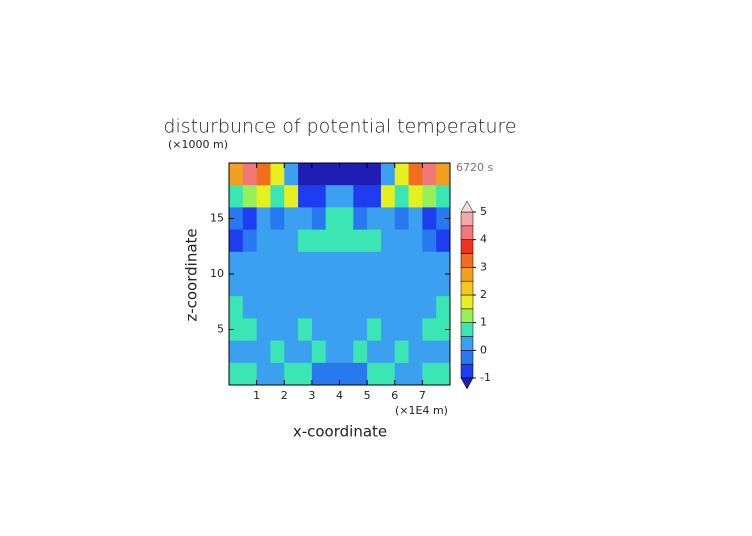 The height and width of the screenshot is (536, 752). Describe the element at coordinates (485, 377) in the screenshot. I see `colorbar-tick-label: -1` at that location.